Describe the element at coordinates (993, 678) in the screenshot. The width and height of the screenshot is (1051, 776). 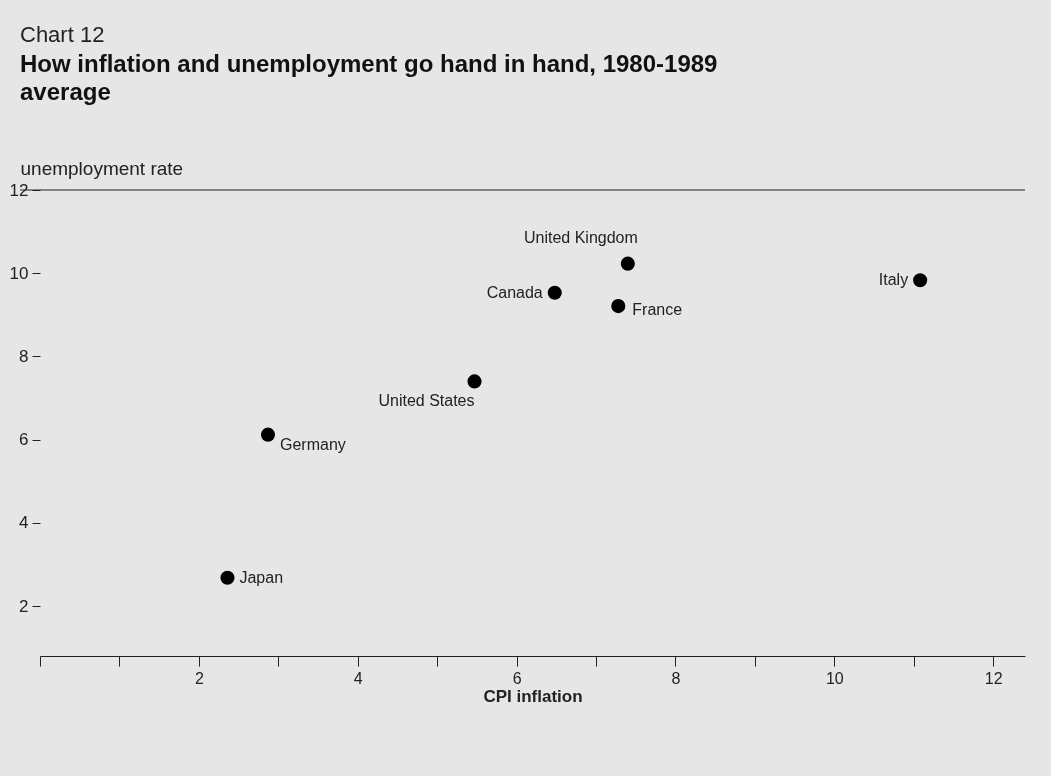
I see `x-tick-label: 12` at that location.